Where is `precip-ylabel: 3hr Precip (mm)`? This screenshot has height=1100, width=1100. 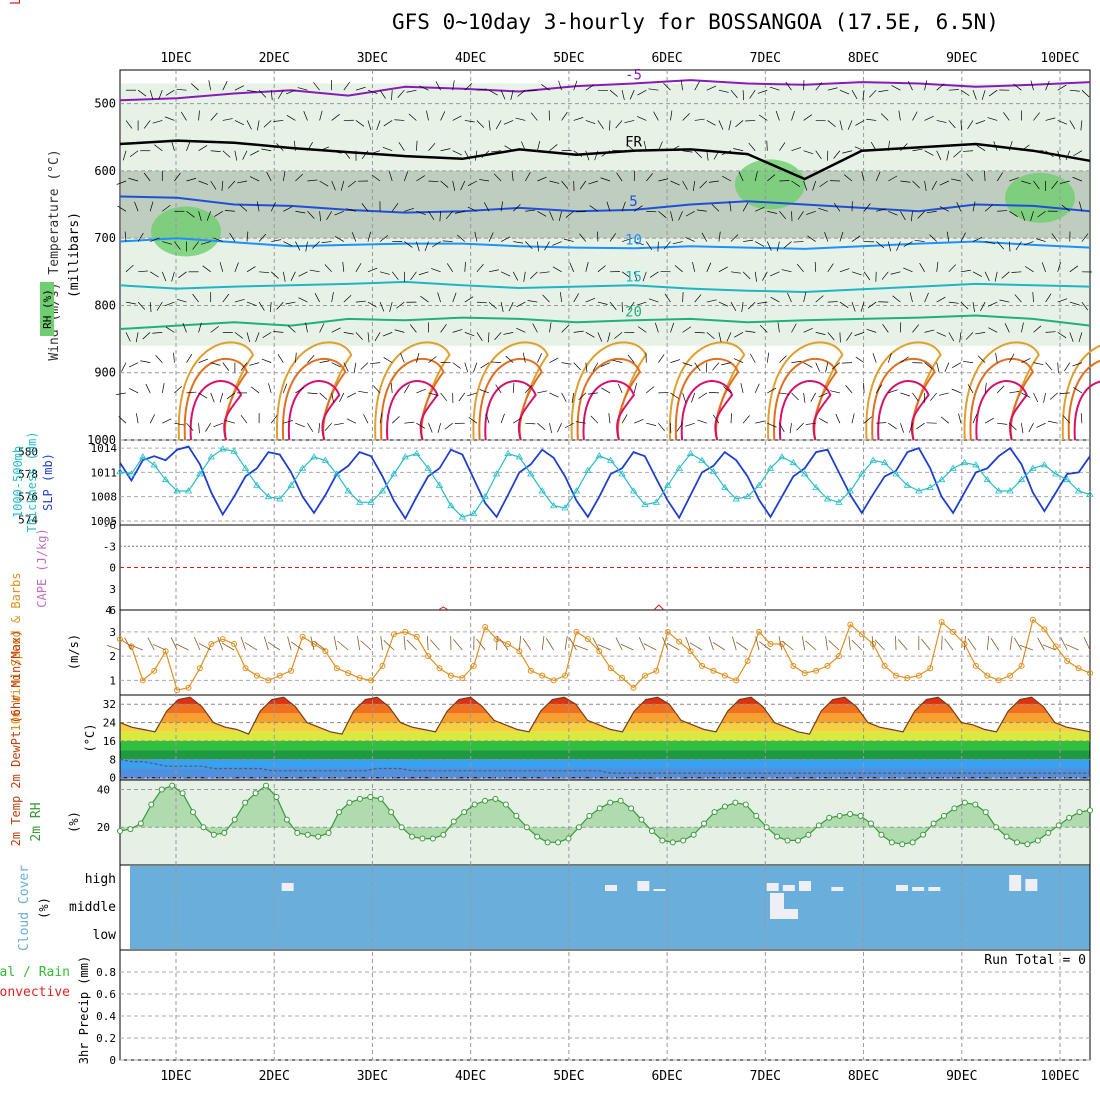 precip-ylabel: 3hr Precip (mm) is located at coordinates (84, 1010).